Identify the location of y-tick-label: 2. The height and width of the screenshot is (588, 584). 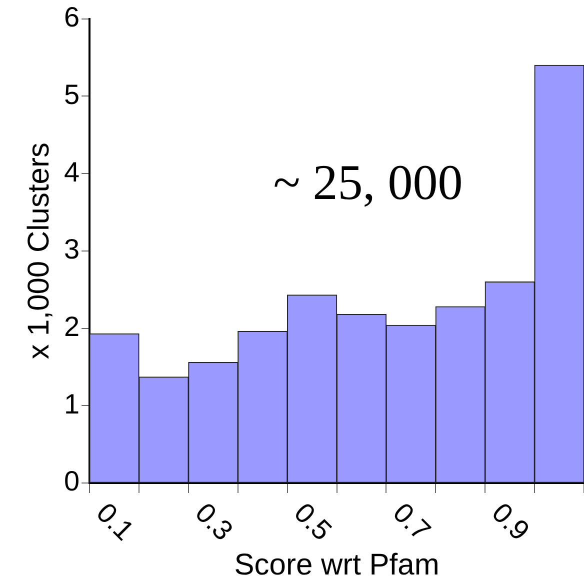
(72, 326).